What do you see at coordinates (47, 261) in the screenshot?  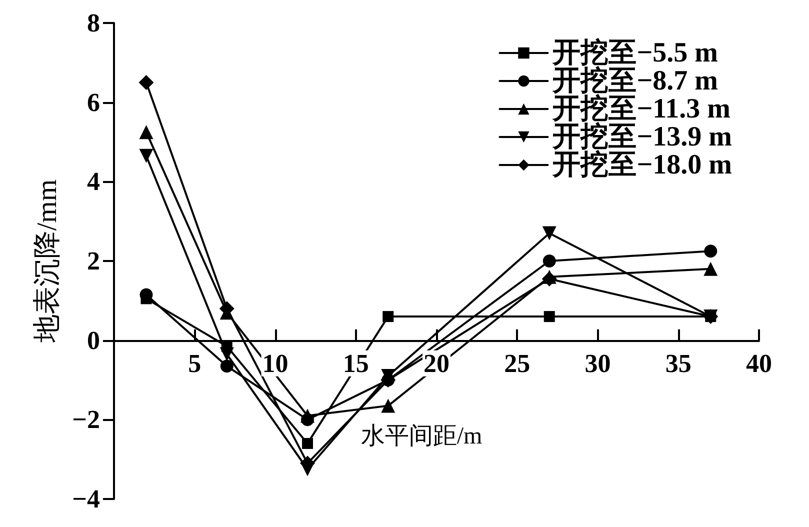 I see `y-axis-title: 地表沉降/mm` at bounding box center [47, 261].